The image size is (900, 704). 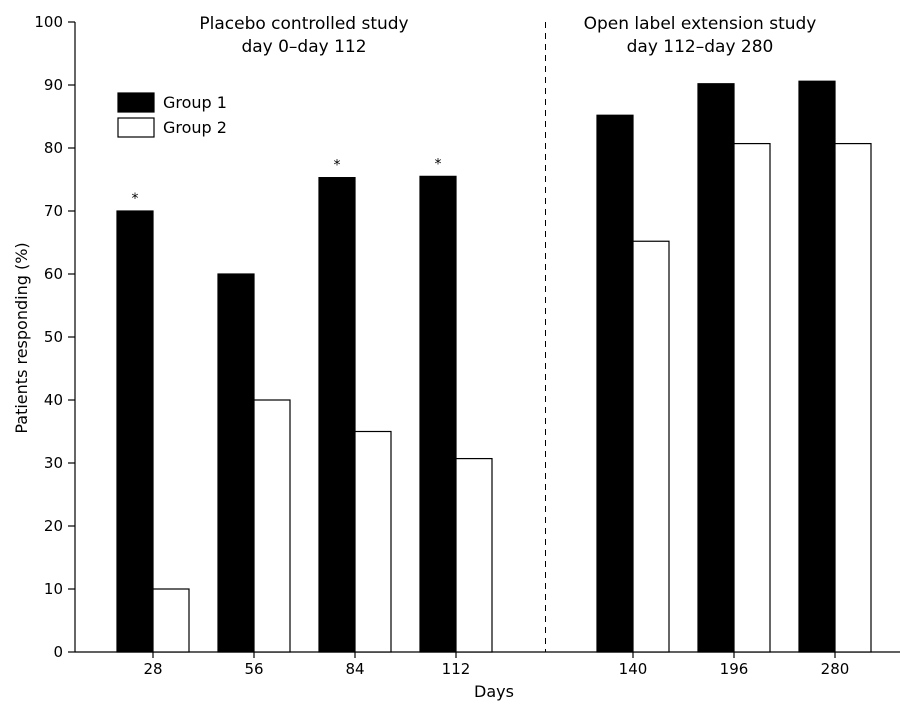 What do you see at coordinates (287, 181) in the screenshot?
I see `significance-markers: * * *` at bounding box center [287, 181].